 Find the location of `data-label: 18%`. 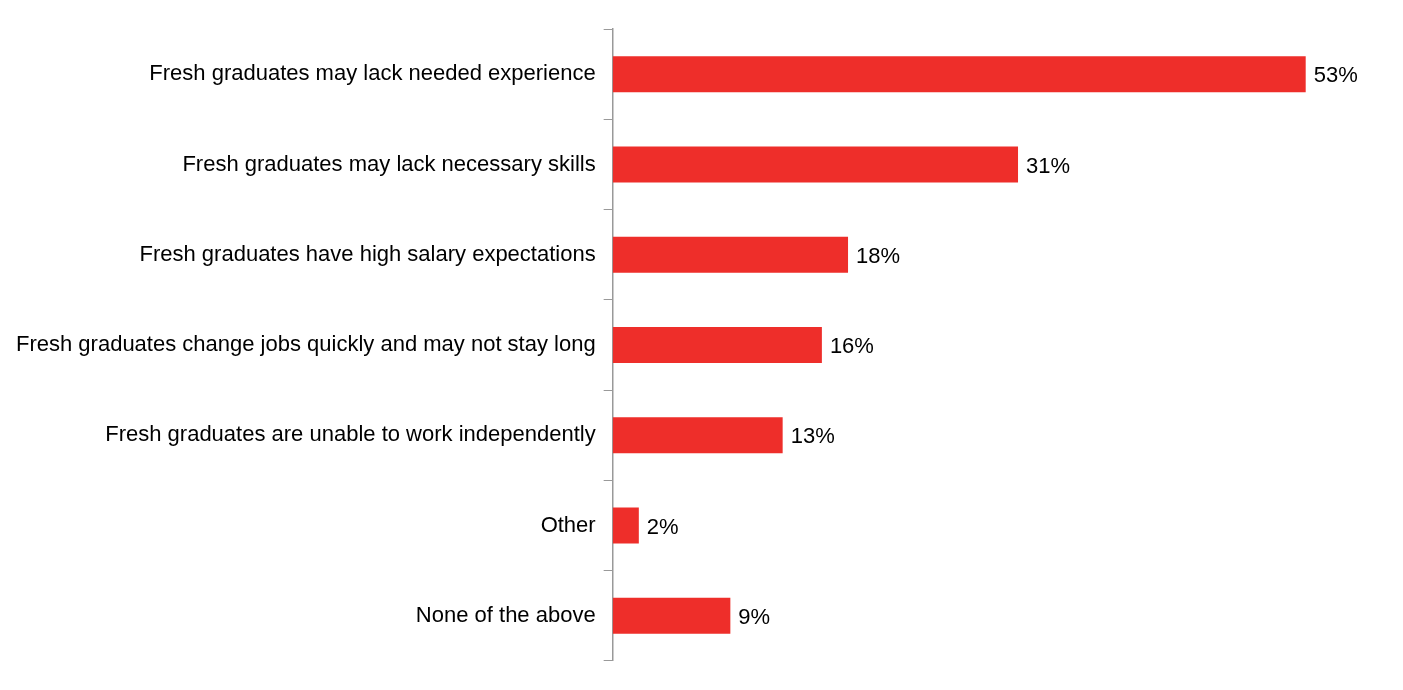

data-label: 18% is located at coordinates (878, 255).